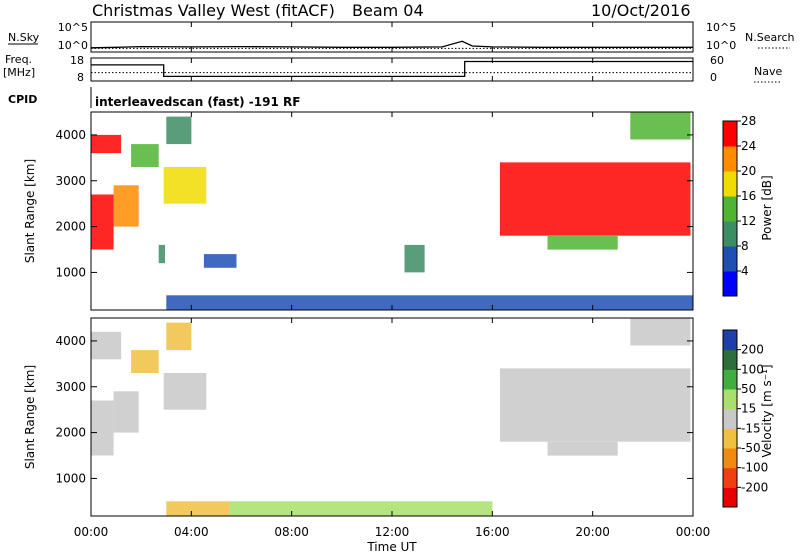  Describe the element at coordinates (752, 350) in the screenshot. I see `velocity-colorbar-label: 200` at that location.